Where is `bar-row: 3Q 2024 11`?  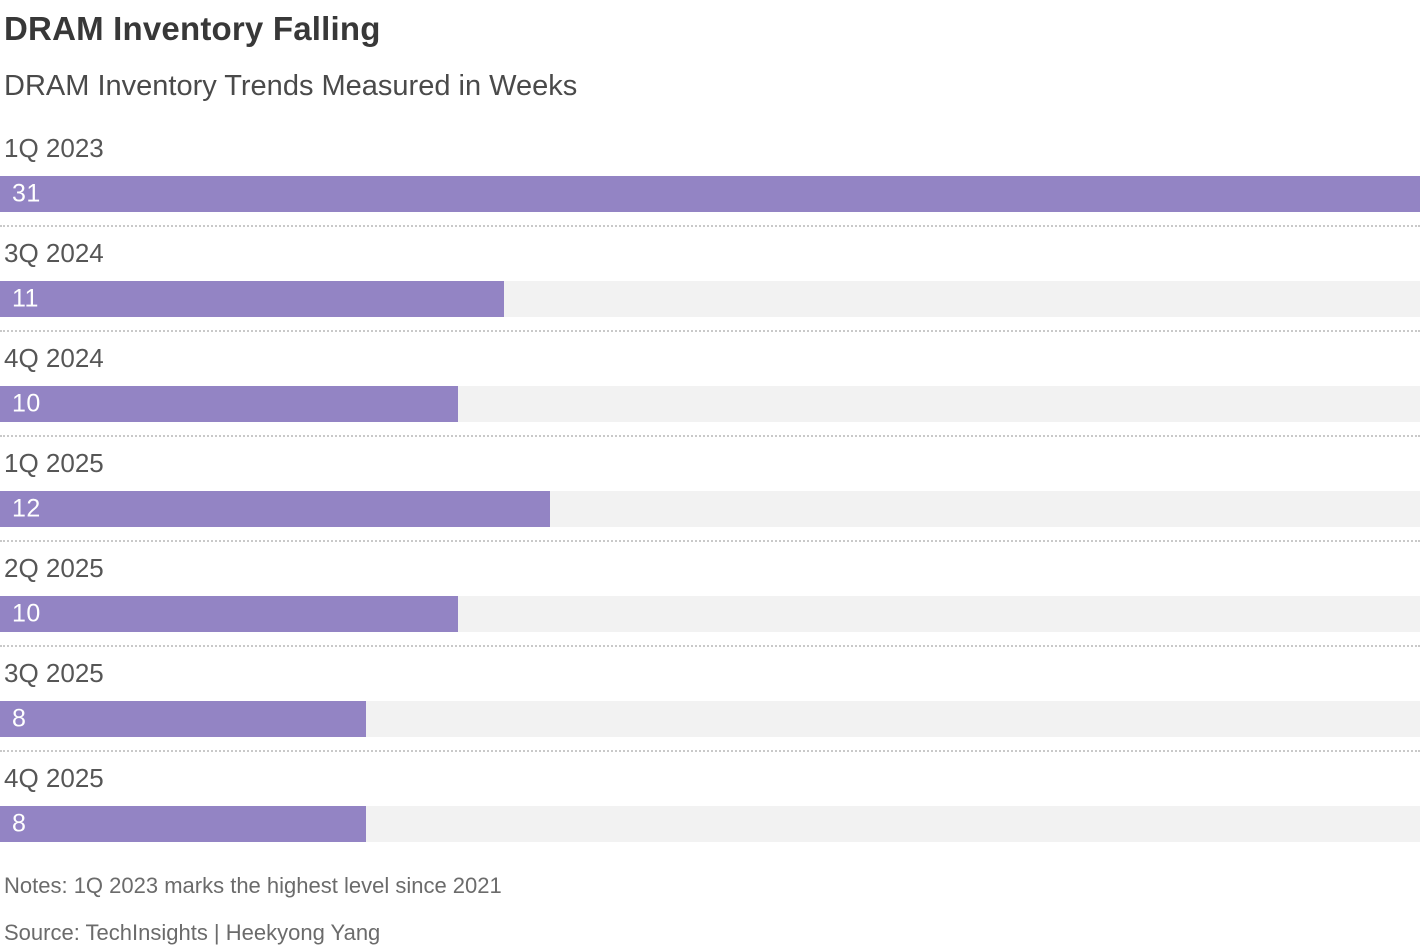
bar-row: 3Q 2024 11 is located at coordinates (710, 285).